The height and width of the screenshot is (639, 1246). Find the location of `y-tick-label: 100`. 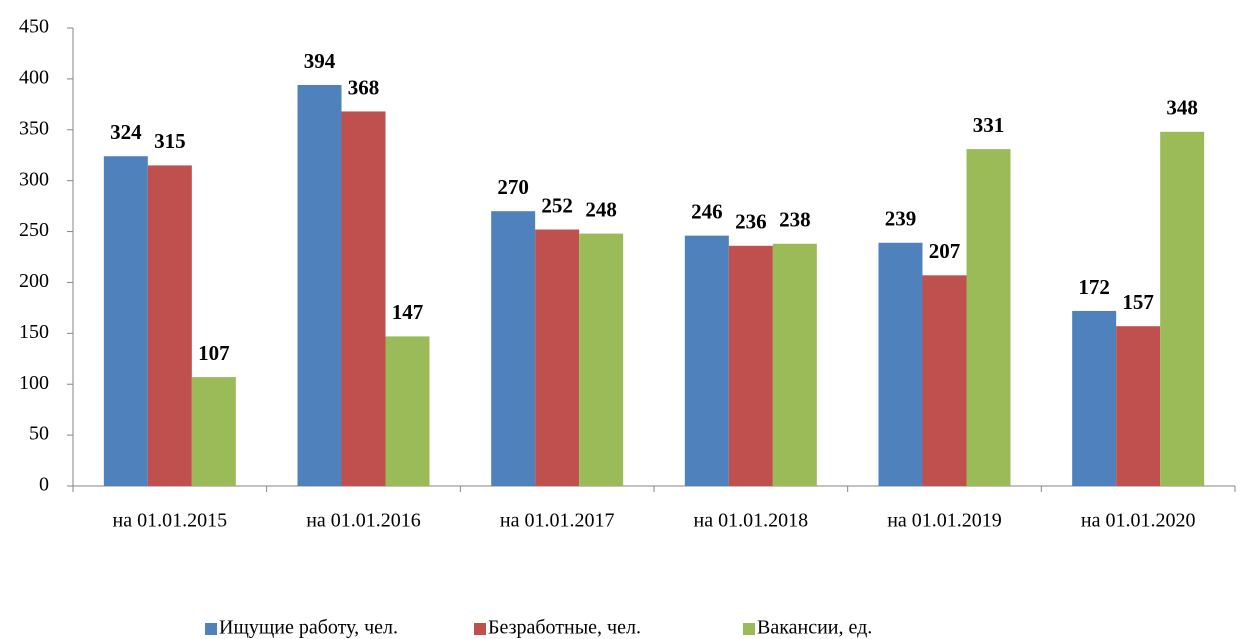

y-tick-label: 100 is located at coordinates (34, 383).